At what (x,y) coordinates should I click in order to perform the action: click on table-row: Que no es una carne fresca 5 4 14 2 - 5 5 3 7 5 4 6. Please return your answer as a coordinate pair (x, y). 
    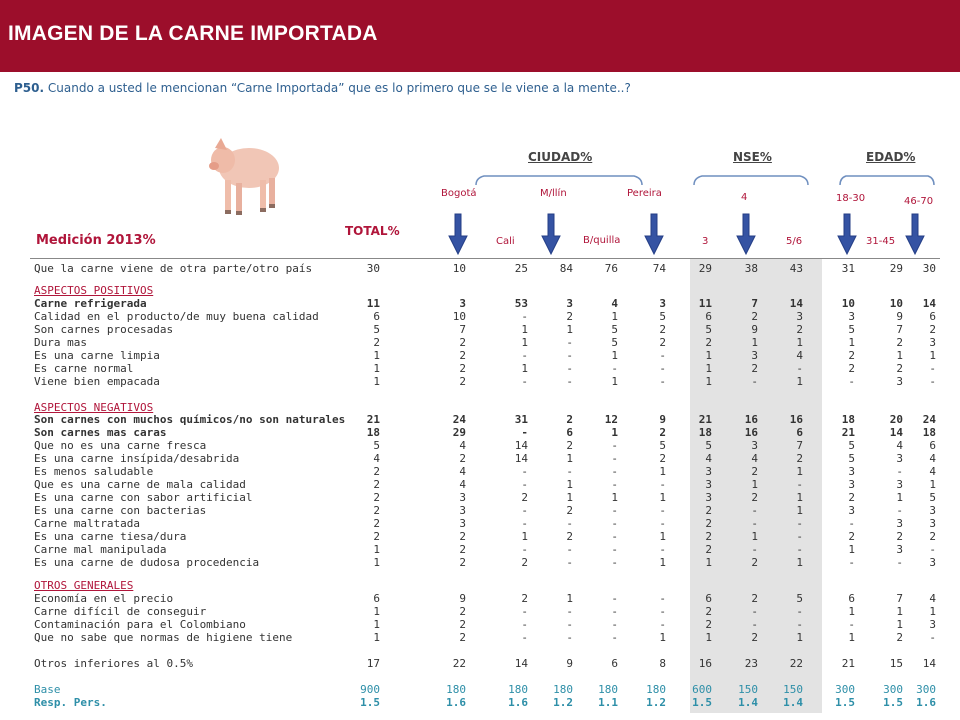
    Looking at the image, I should click on (480, 445).